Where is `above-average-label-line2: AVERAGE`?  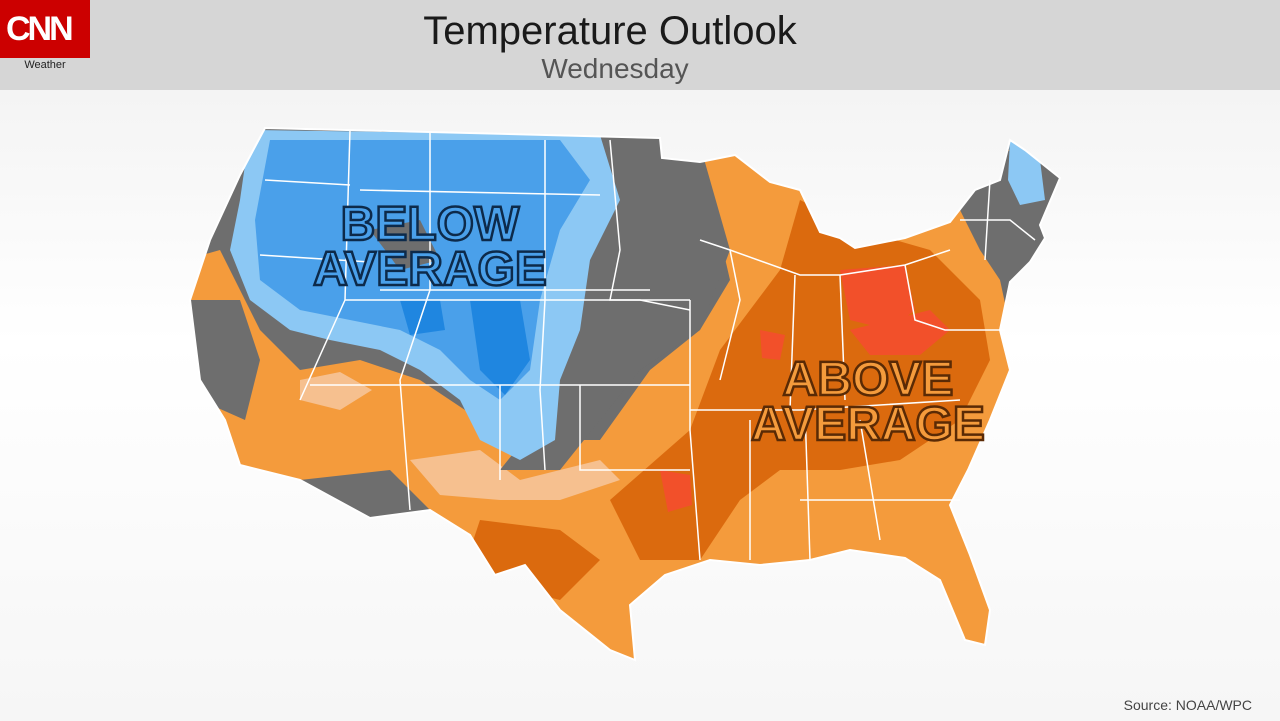 above-average-label-line2: AVERAGE is located at coordinates (868, 424).